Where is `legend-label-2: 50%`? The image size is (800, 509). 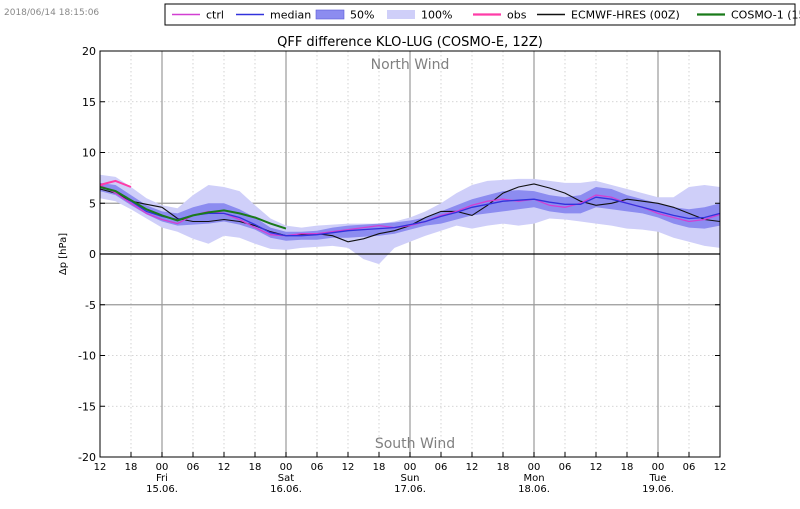
legend-label-2: 50% is located at coordinates (362, 15).